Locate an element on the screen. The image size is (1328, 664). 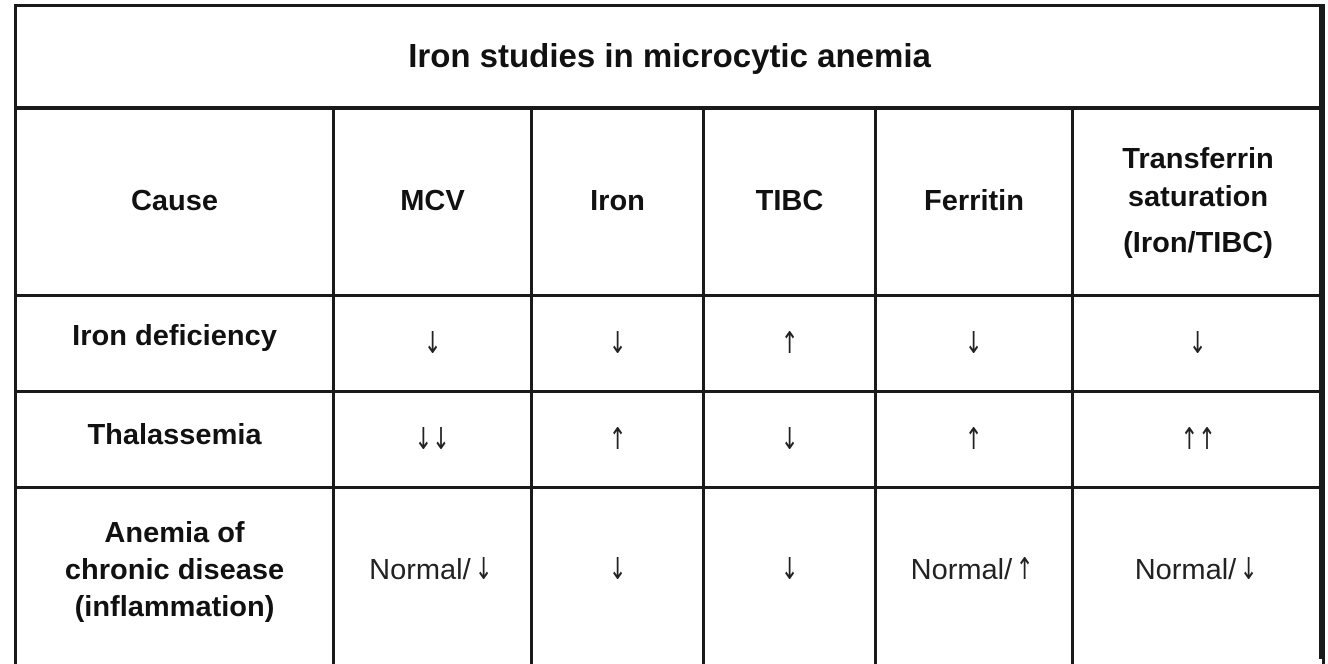
cause-line1: Anemia of is located at coordinates (174, 532).